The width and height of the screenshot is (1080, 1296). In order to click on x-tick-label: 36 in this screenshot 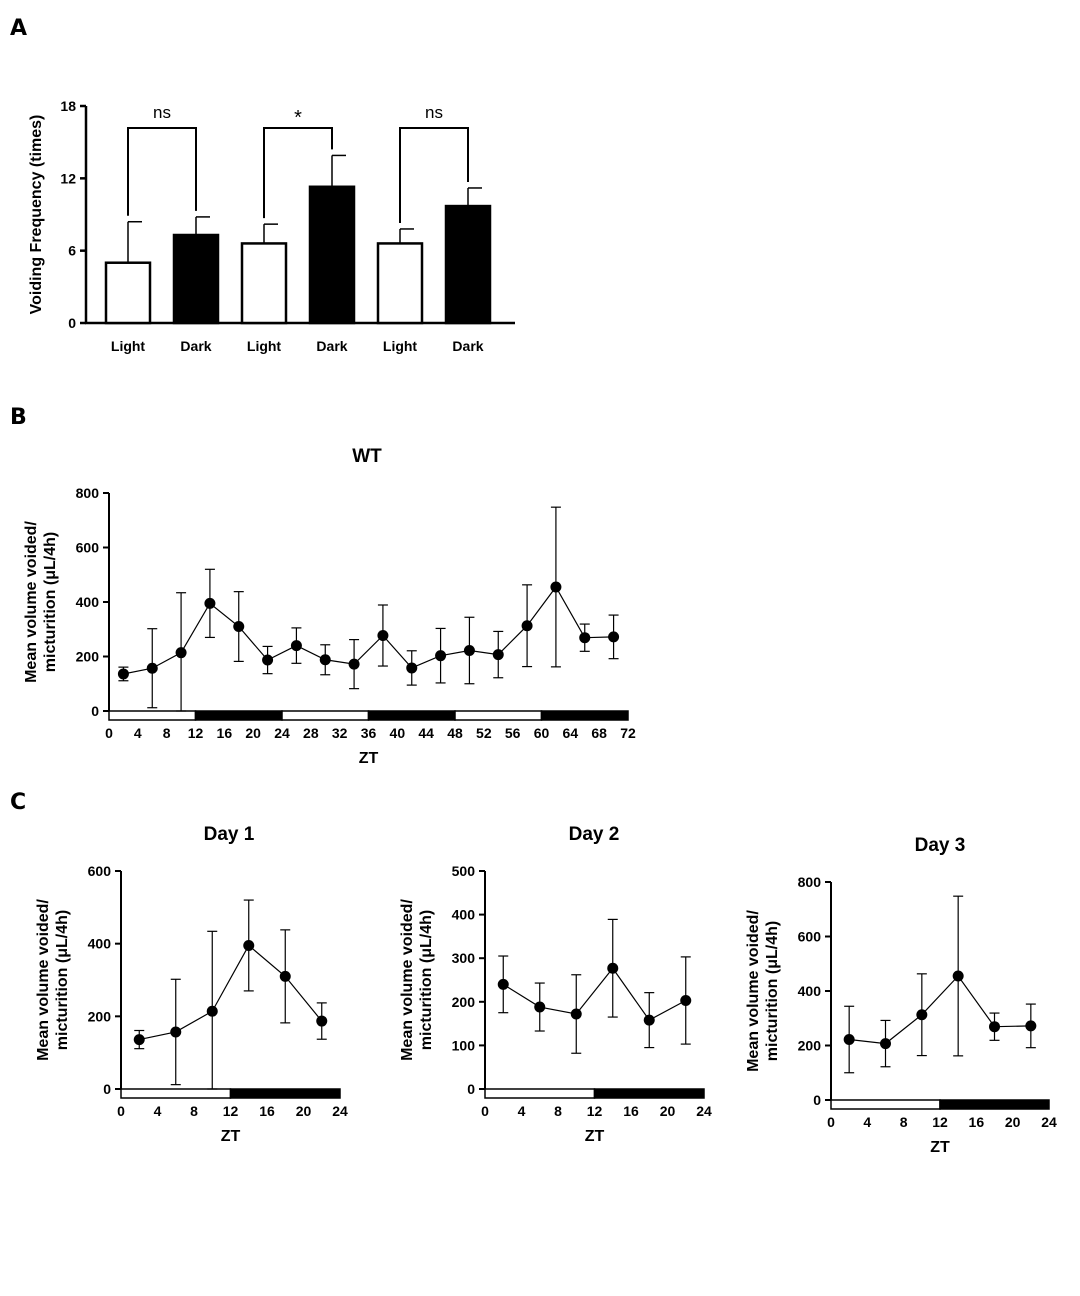, I will do `click(369, 733)`.